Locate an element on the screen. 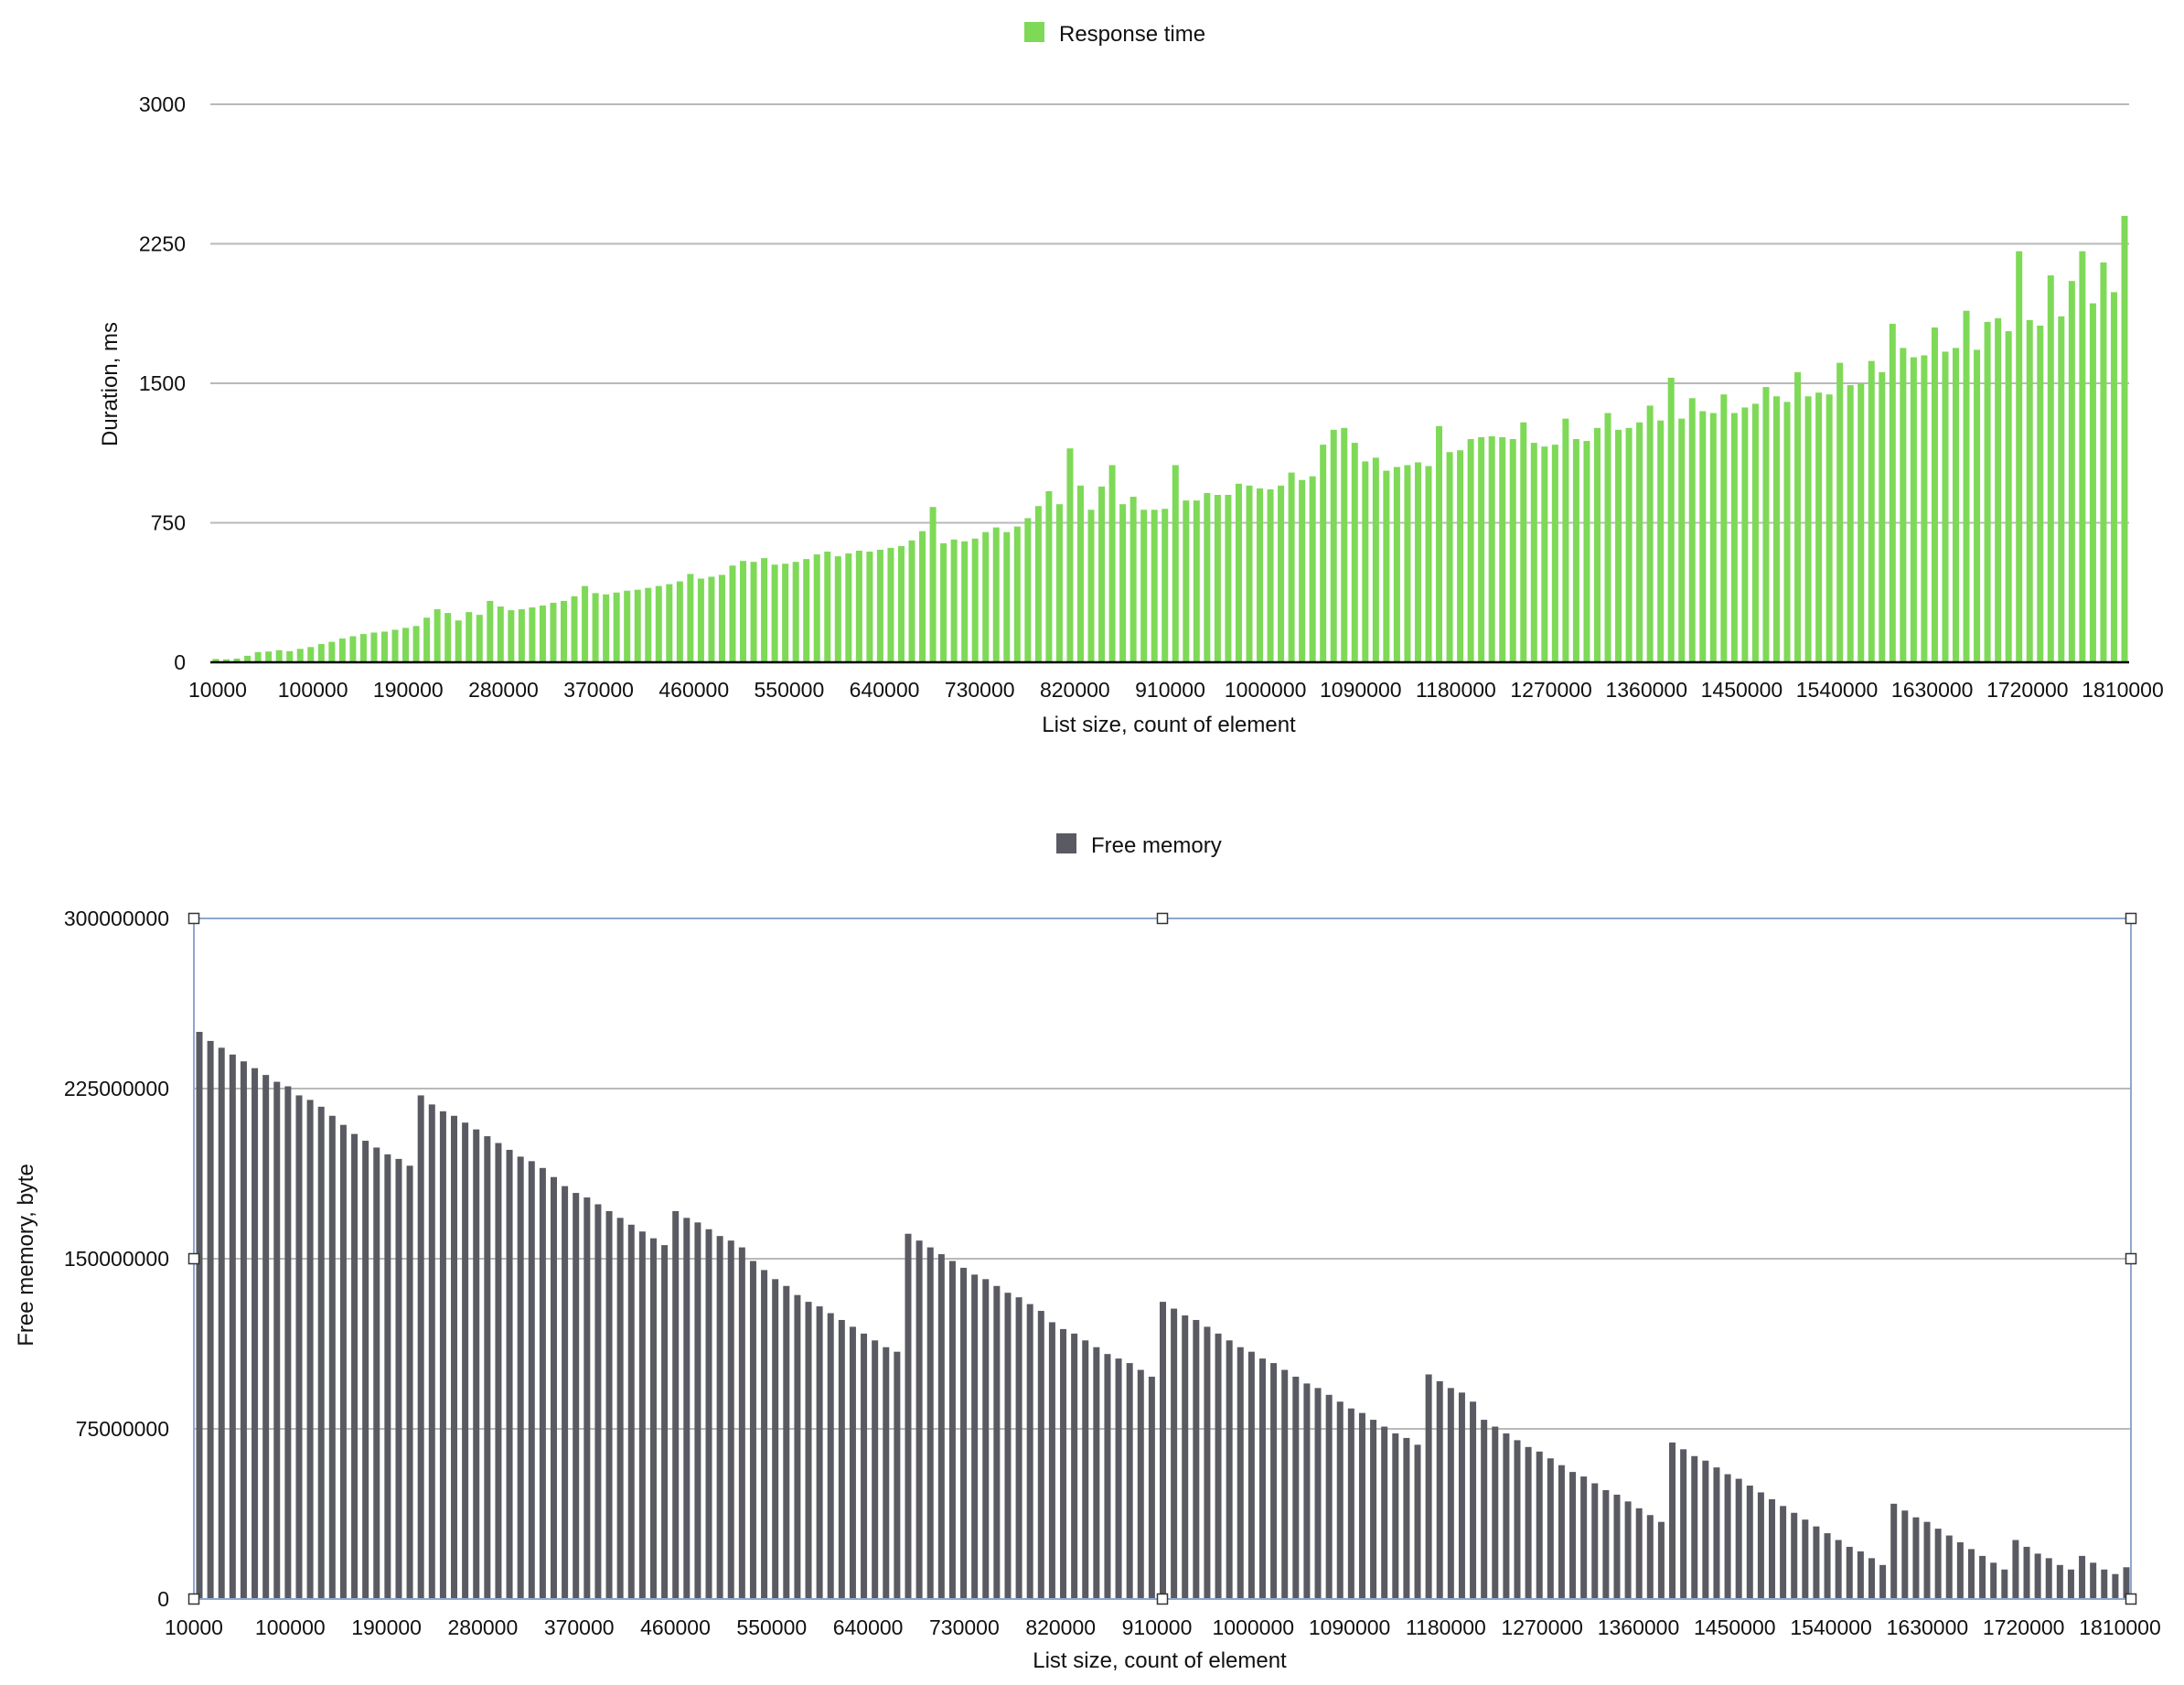  resize-handle is located at coordinates (2131, 918).